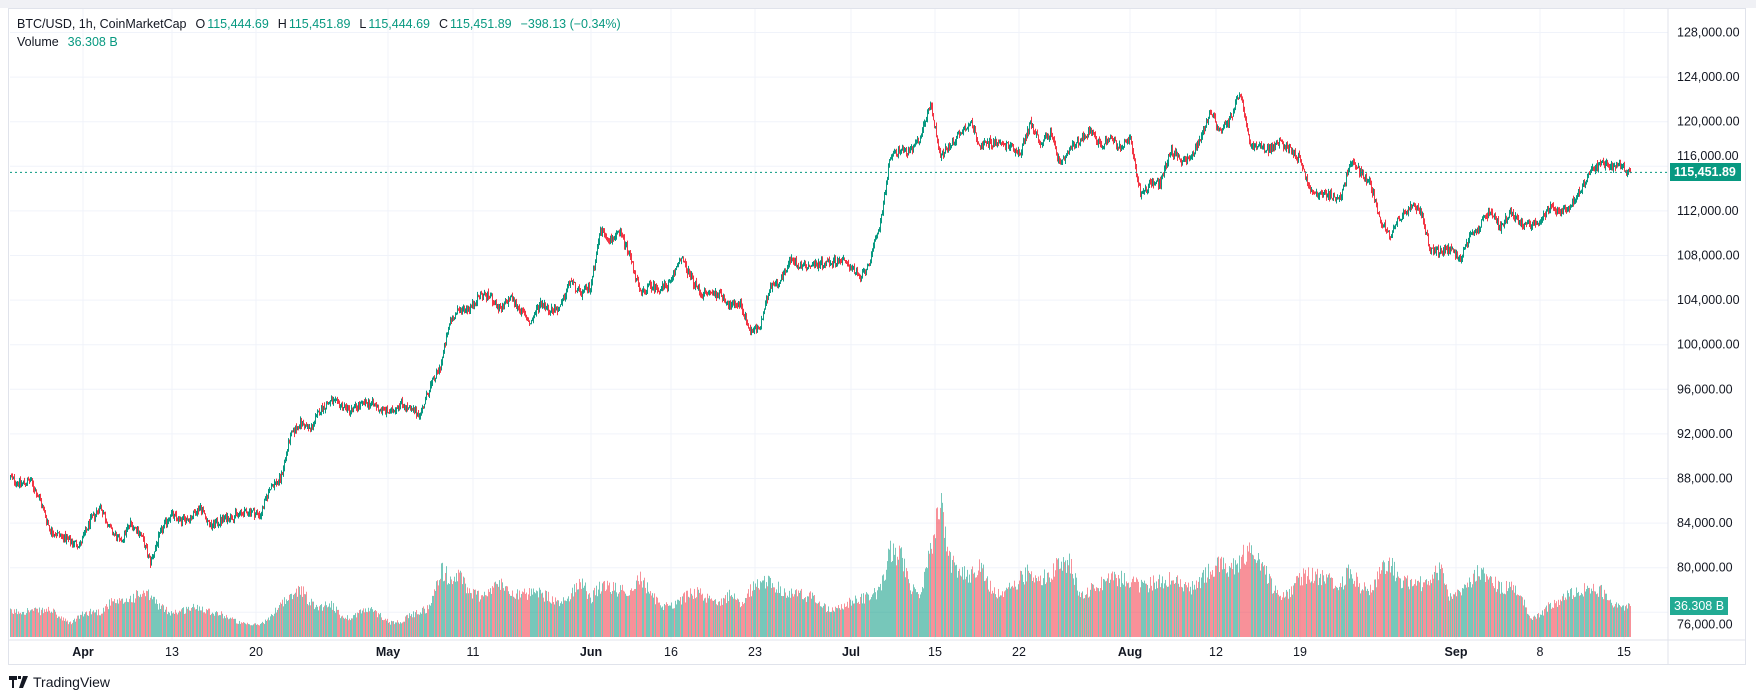 The width and height of the screenshot is (1756, 700). I want to click on volume-label: Volume, so click(38, 42).